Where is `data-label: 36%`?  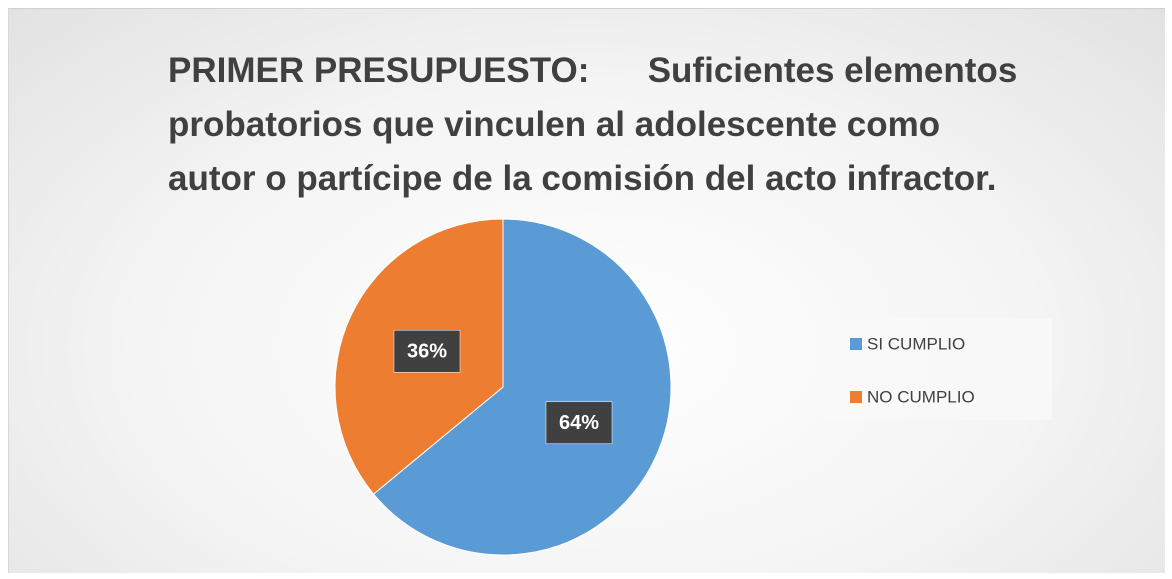 data-label: 36% is located at coordinates (427, 352).